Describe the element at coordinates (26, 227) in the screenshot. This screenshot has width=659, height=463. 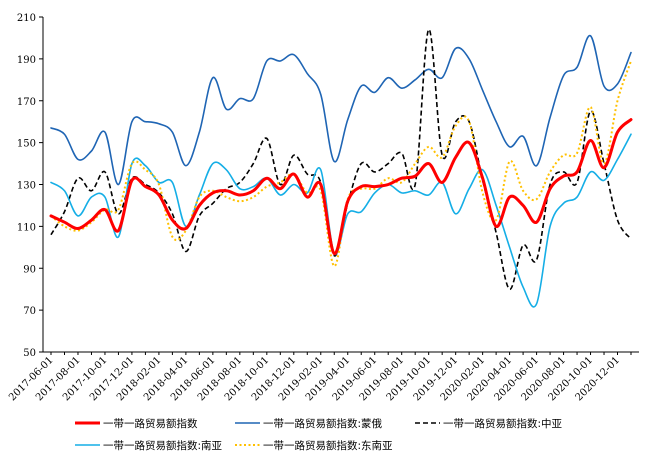
I see `y-tick-label: 110` at that location.